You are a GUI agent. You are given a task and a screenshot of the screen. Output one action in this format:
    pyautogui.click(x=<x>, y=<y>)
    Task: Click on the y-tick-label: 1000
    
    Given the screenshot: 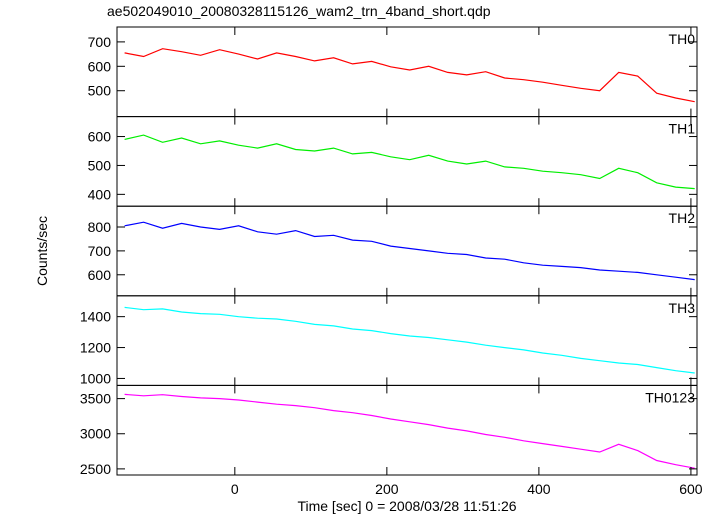 What is the action you would take?
    pyautogui.click(x=95, y=378)
    